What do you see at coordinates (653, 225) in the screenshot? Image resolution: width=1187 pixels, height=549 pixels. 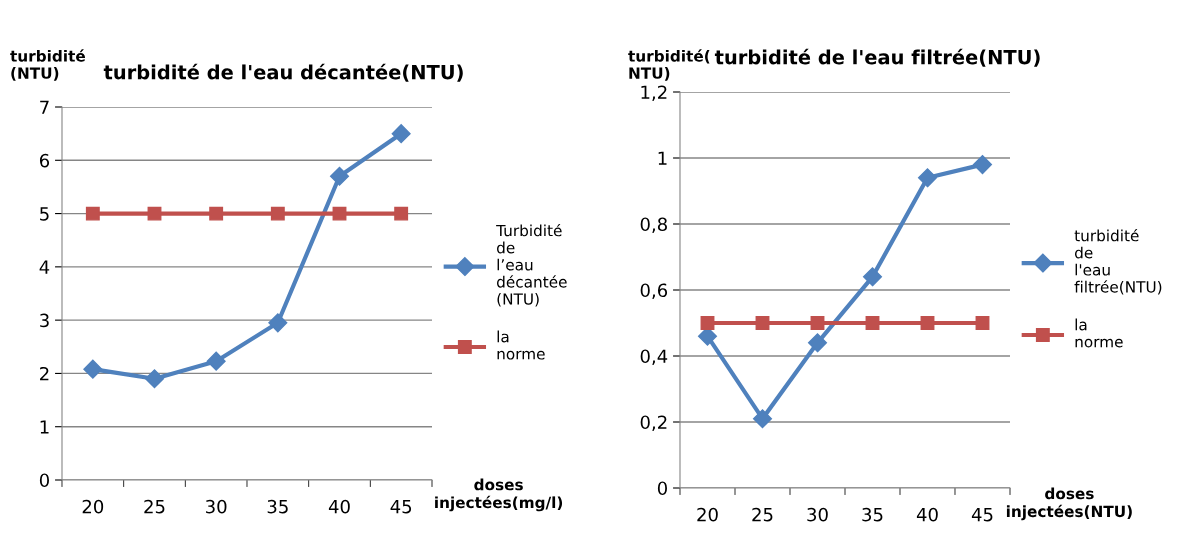 I see `y-tick-label: 0,8` at bounding box center [653, 225].